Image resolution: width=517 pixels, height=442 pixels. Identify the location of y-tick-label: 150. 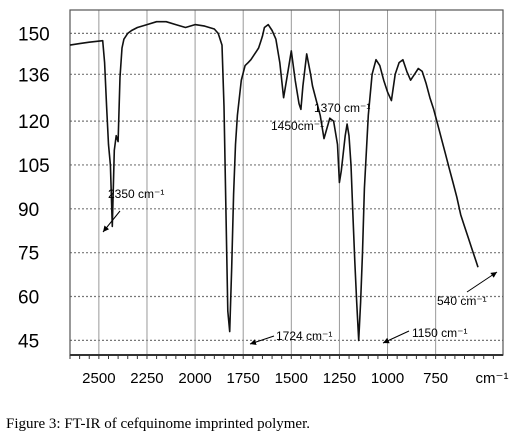
(34, 34).